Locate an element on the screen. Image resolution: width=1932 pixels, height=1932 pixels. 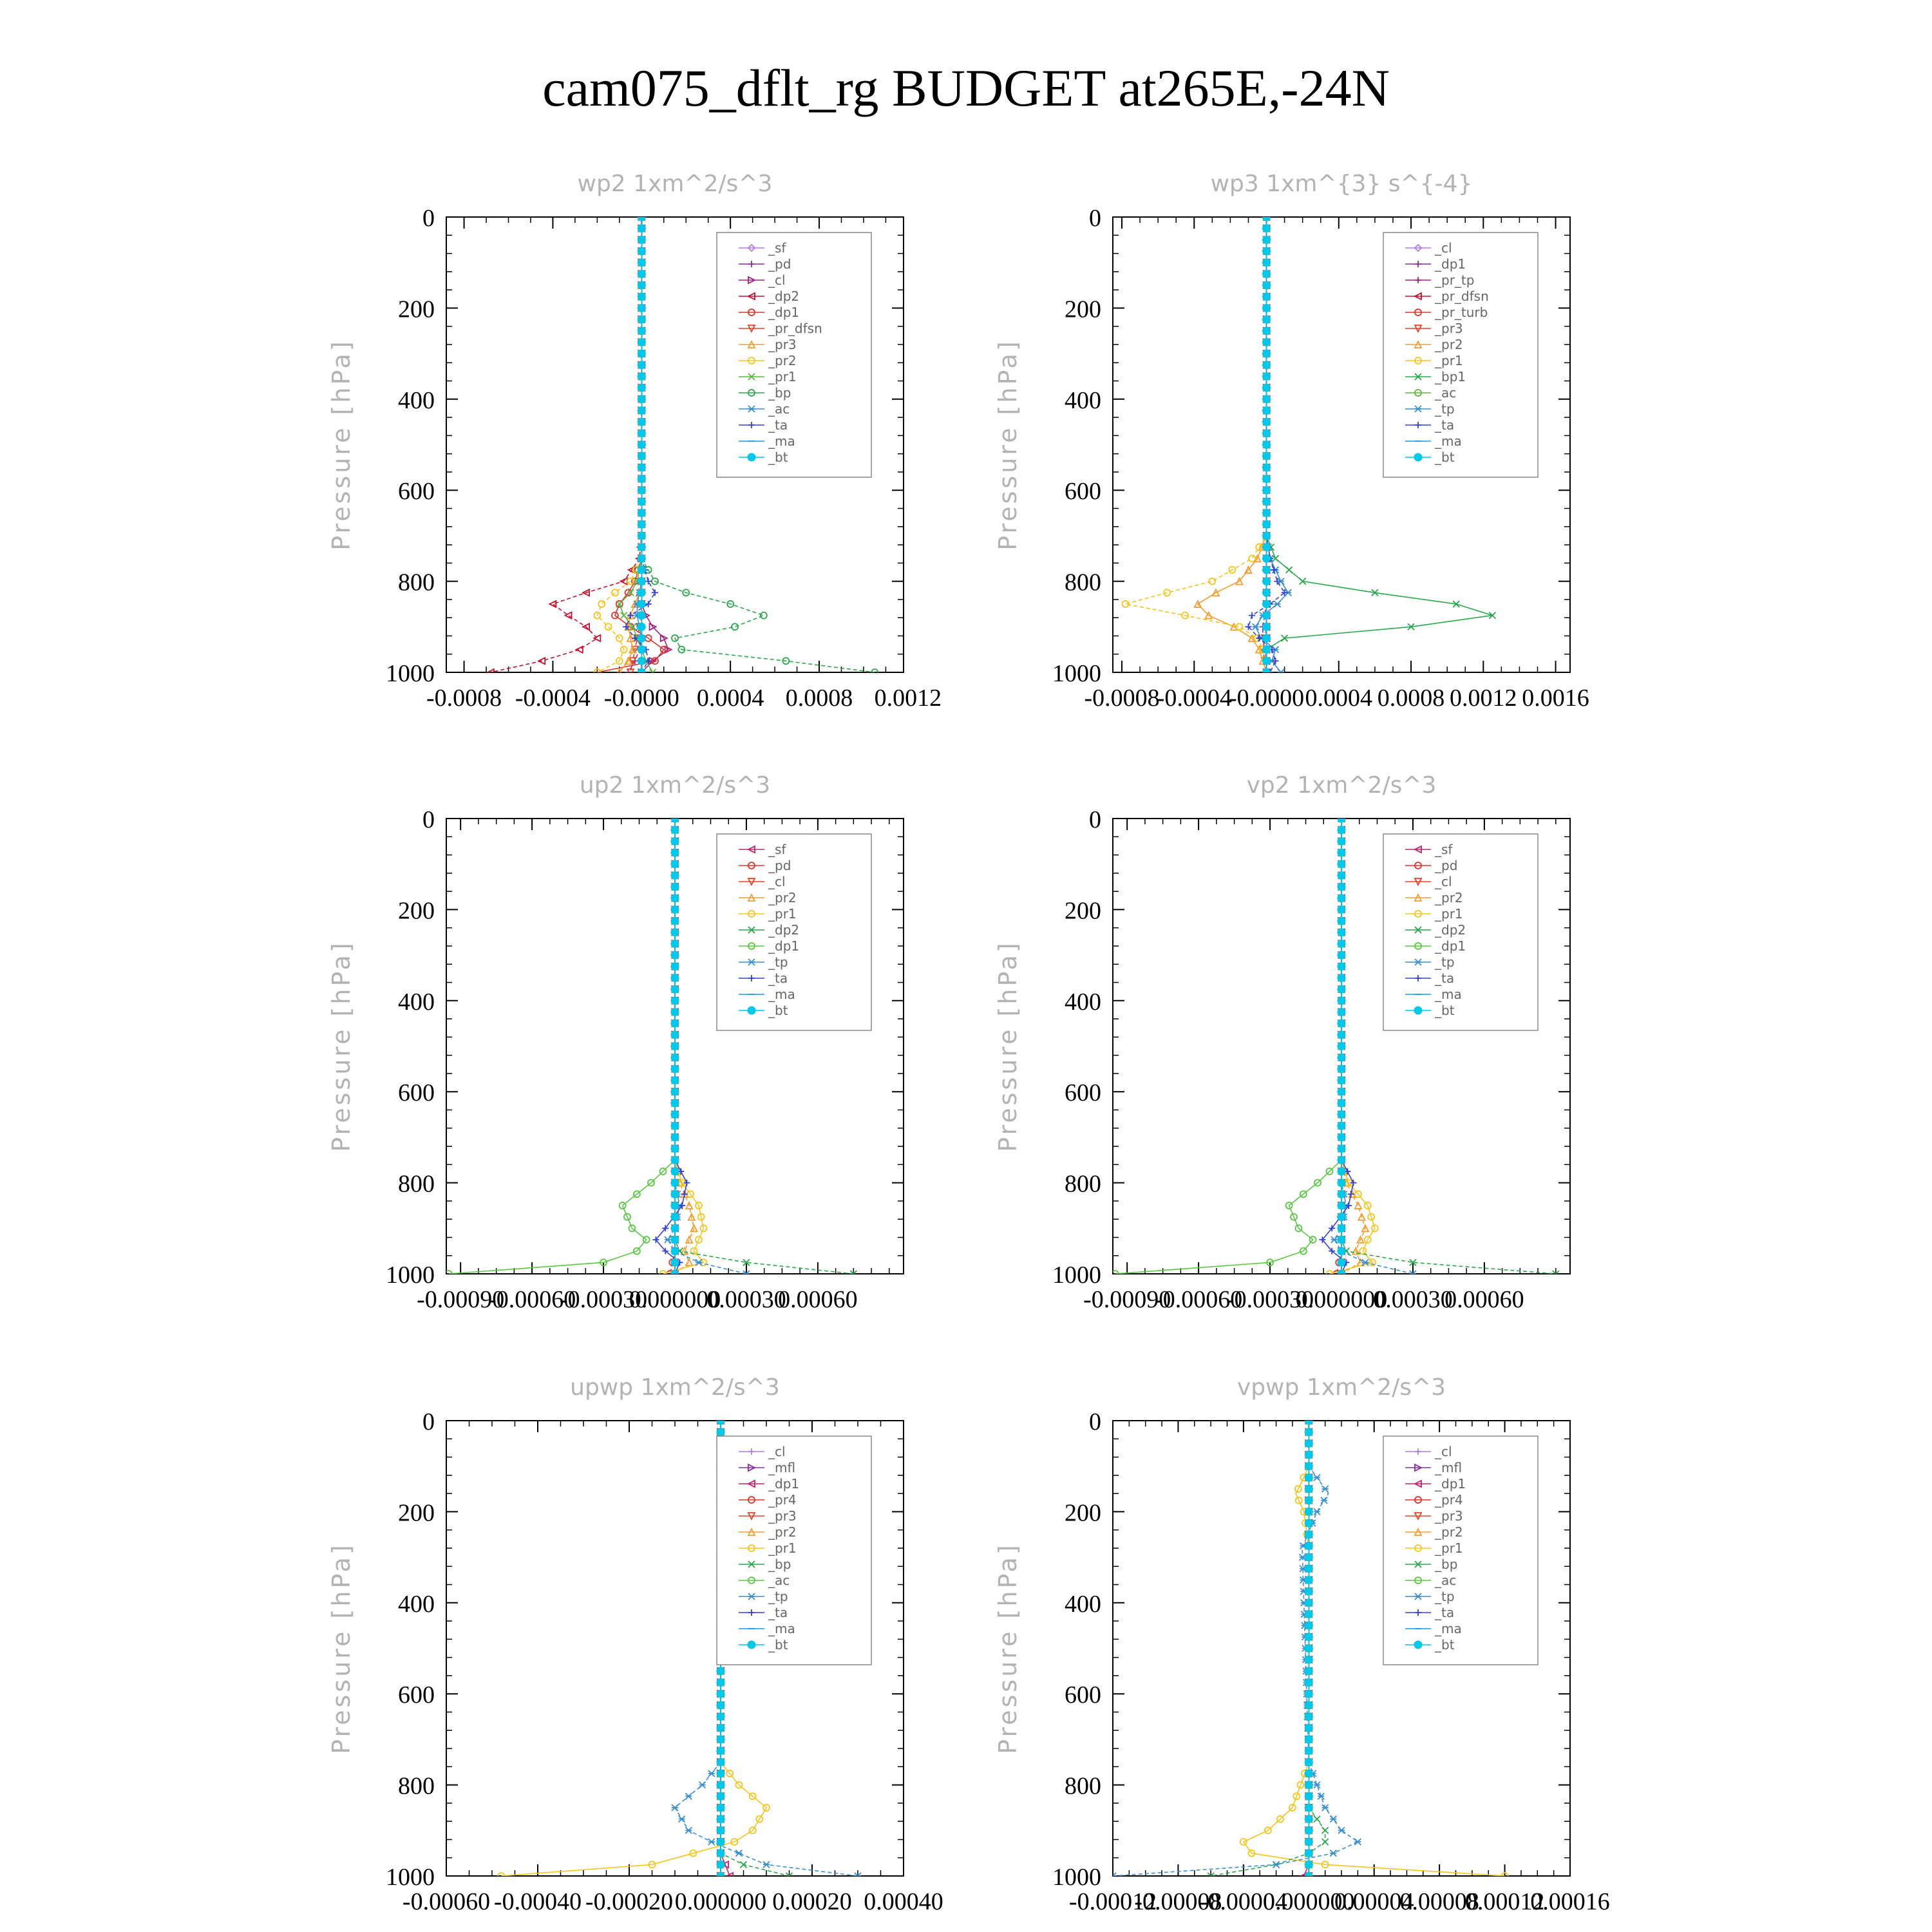
legend-label: _bp1 is located at coordinates (1450, 377).